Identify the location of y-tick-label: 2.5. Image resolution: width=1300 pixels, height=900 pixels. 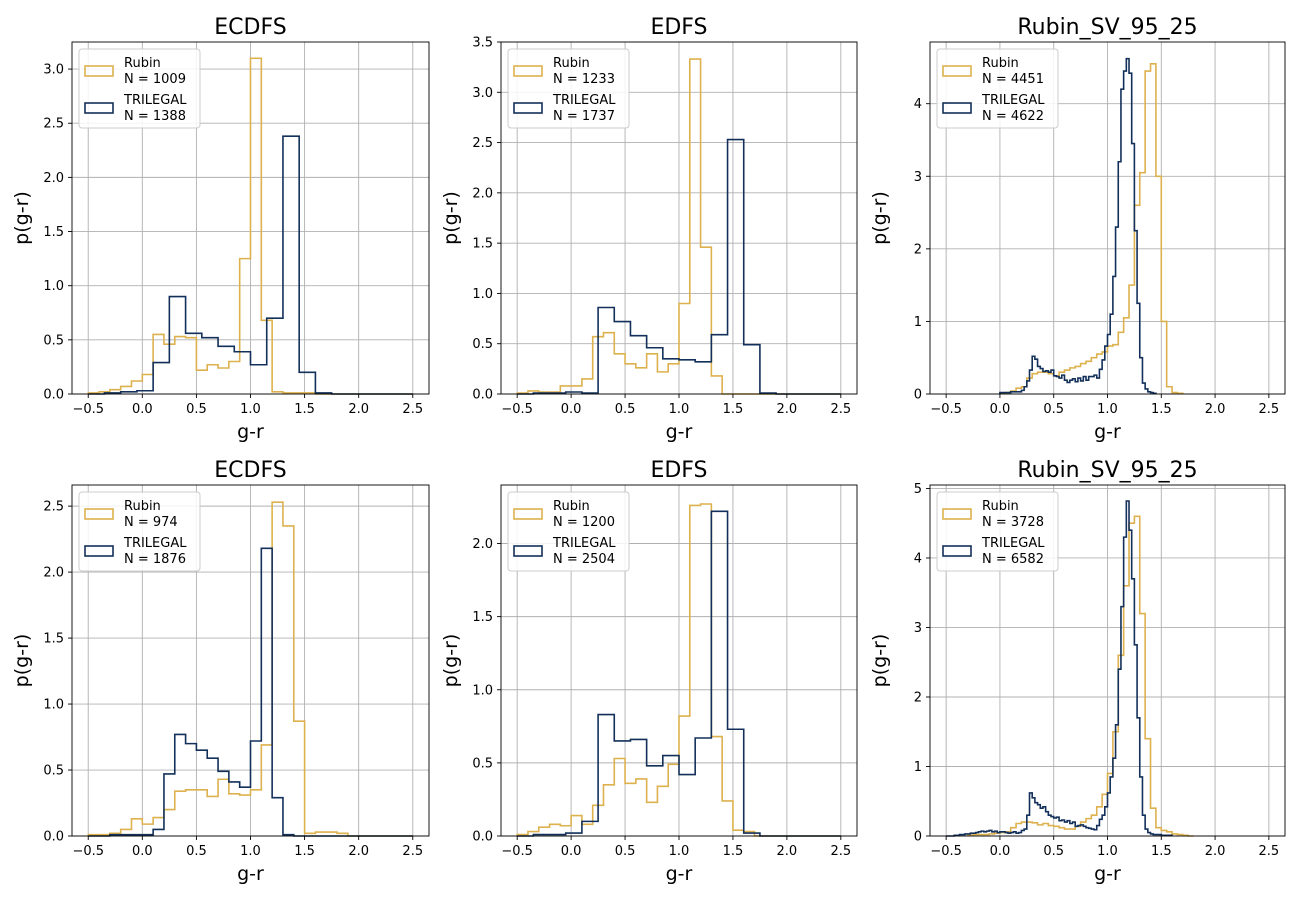
(53, 124).